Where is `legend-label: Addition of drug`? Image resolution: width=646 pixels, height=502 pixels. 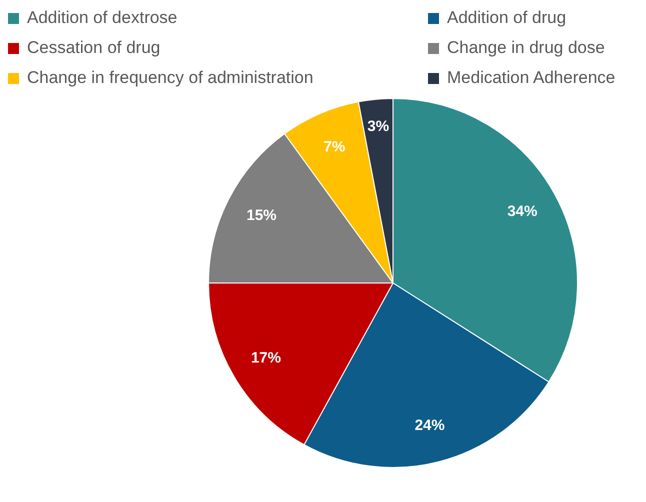 legend-label: Addition of drug is located at coordinates (506, 18).